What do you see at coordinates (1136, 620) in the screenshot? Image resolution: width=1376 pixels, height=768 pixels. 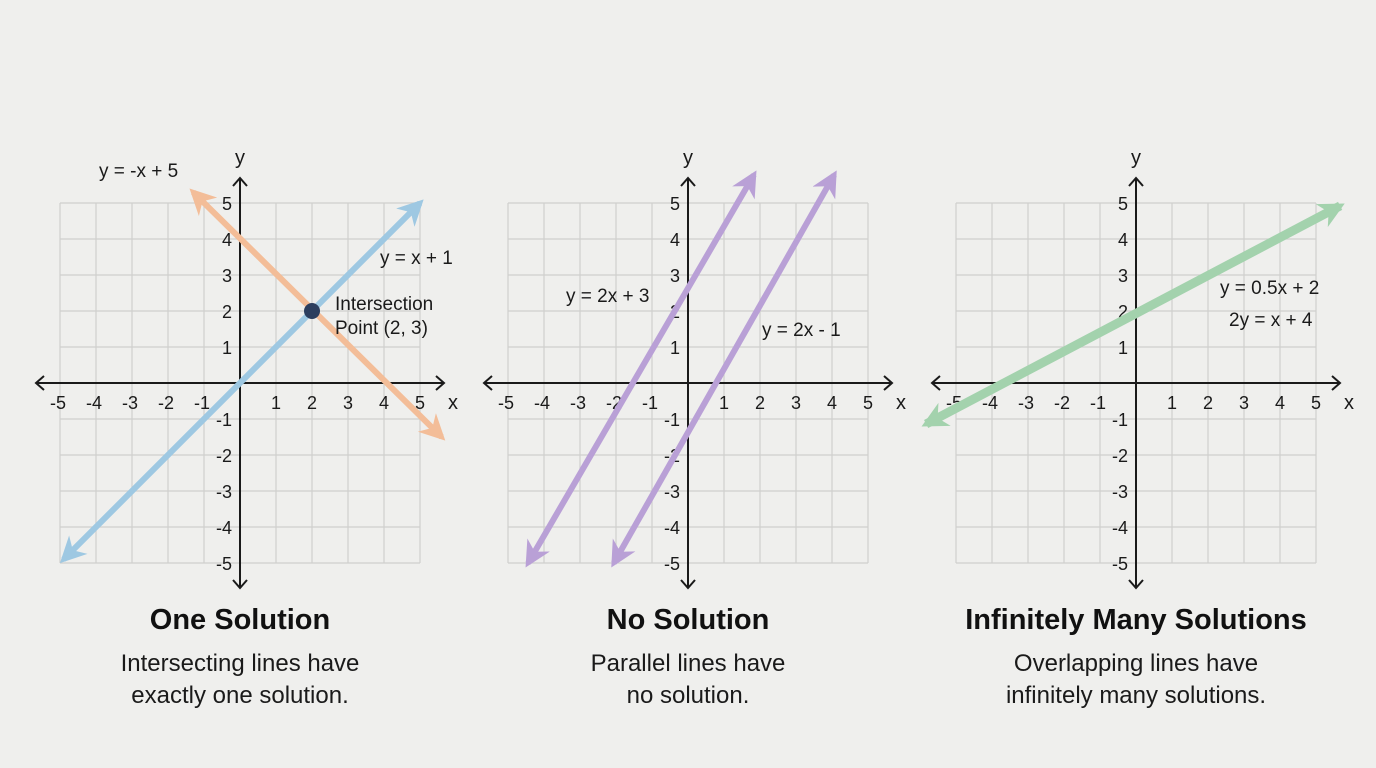 I see `panel-title-infinite: Infinitely Many Solutions` at bounding box center [1136, 620].